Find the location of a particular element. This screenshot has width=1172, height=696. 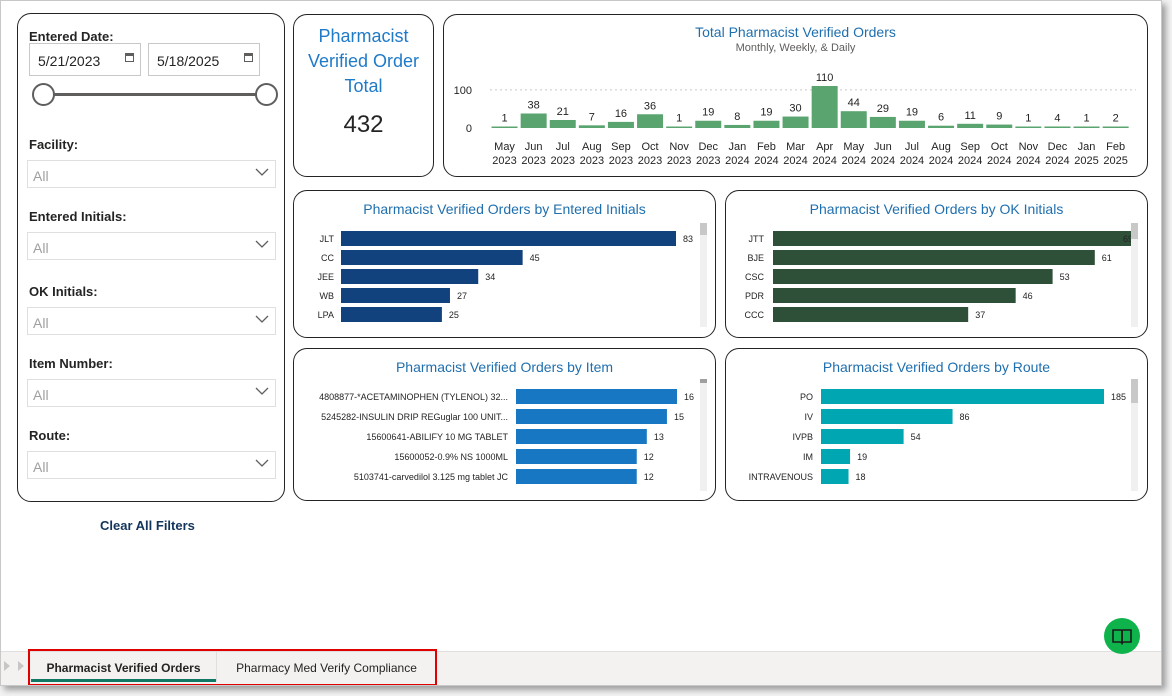

item-number-dropdown: All is located at coordinates (151, 393).